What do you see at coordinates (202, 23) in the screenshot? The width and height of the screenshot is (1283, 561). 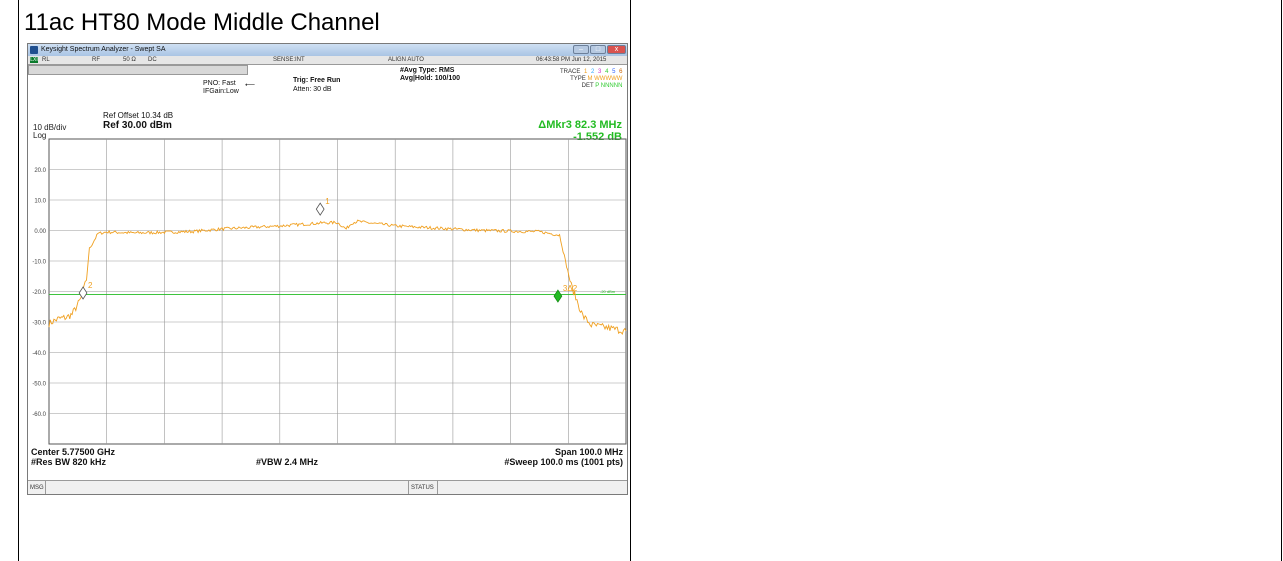 I see `figure-caption: 11ac HT80 Mode Middle Channel` at bounding box center [202, 23].